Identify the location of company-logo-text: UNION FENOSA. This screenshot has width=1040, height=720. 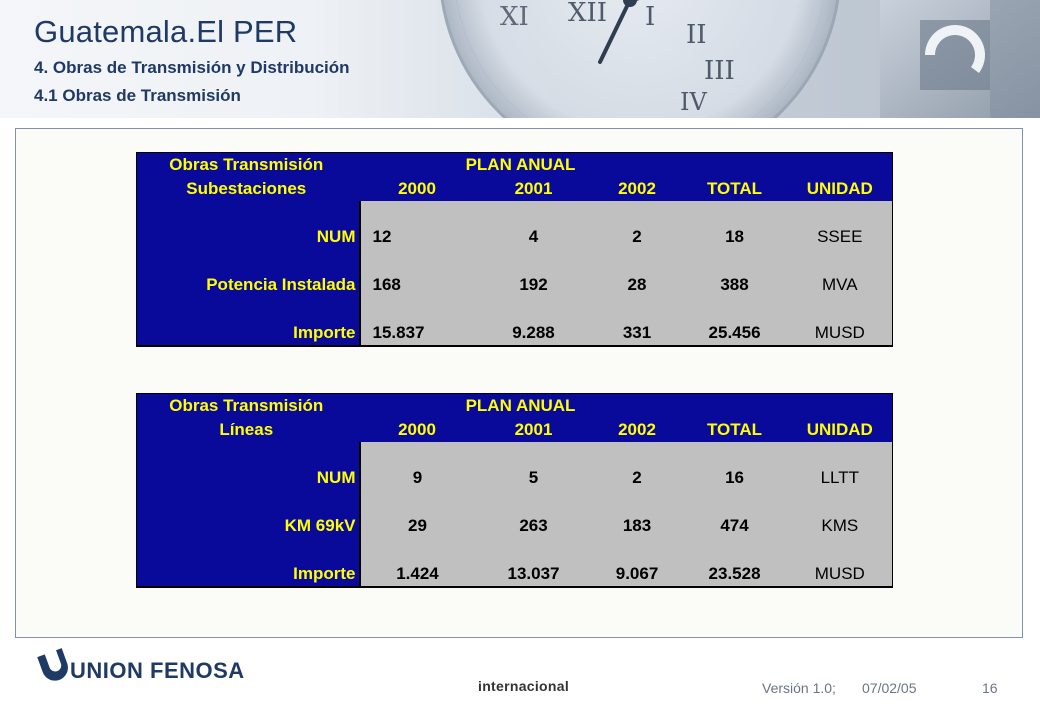
(157, 670).